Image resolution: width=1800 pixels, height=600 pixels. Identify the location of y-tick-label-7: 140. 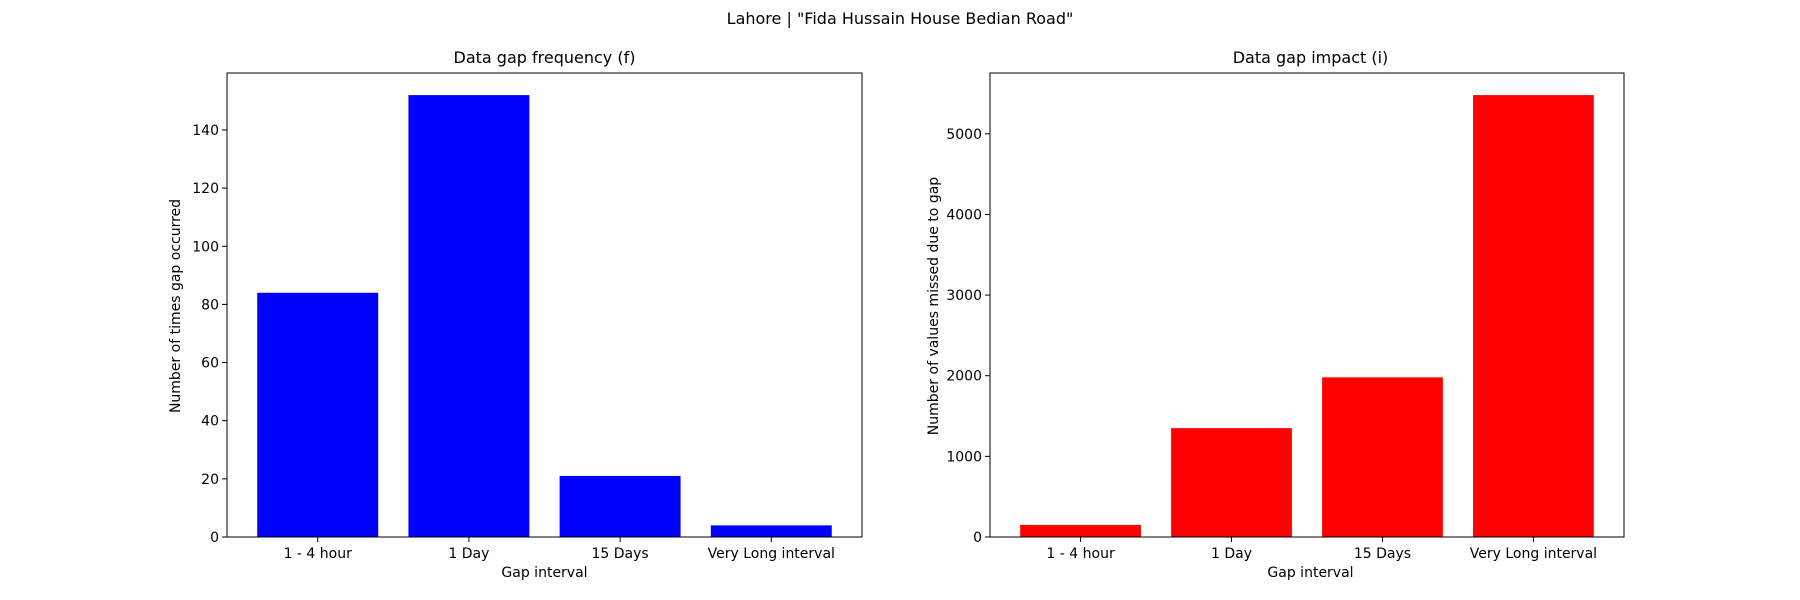
(205, 131).